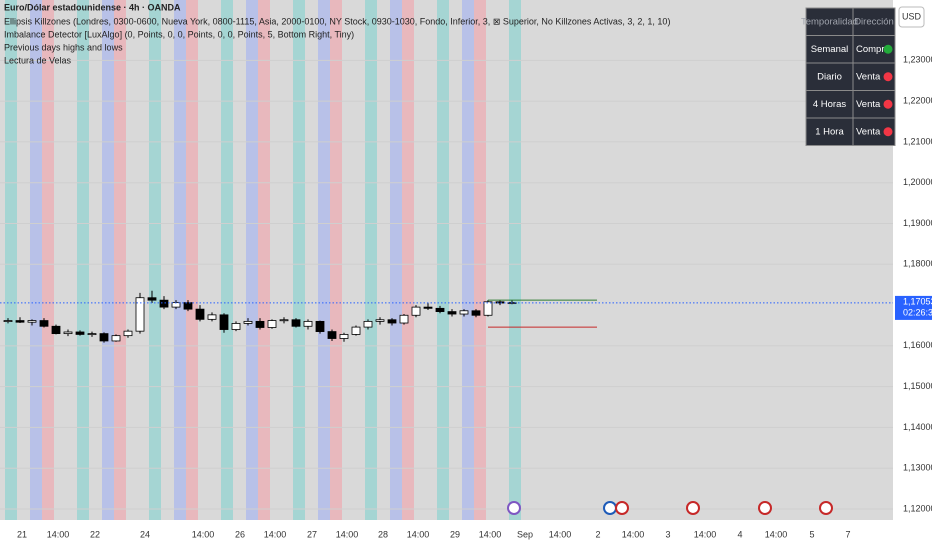  I want to click on price-axis, so click(912, 275).